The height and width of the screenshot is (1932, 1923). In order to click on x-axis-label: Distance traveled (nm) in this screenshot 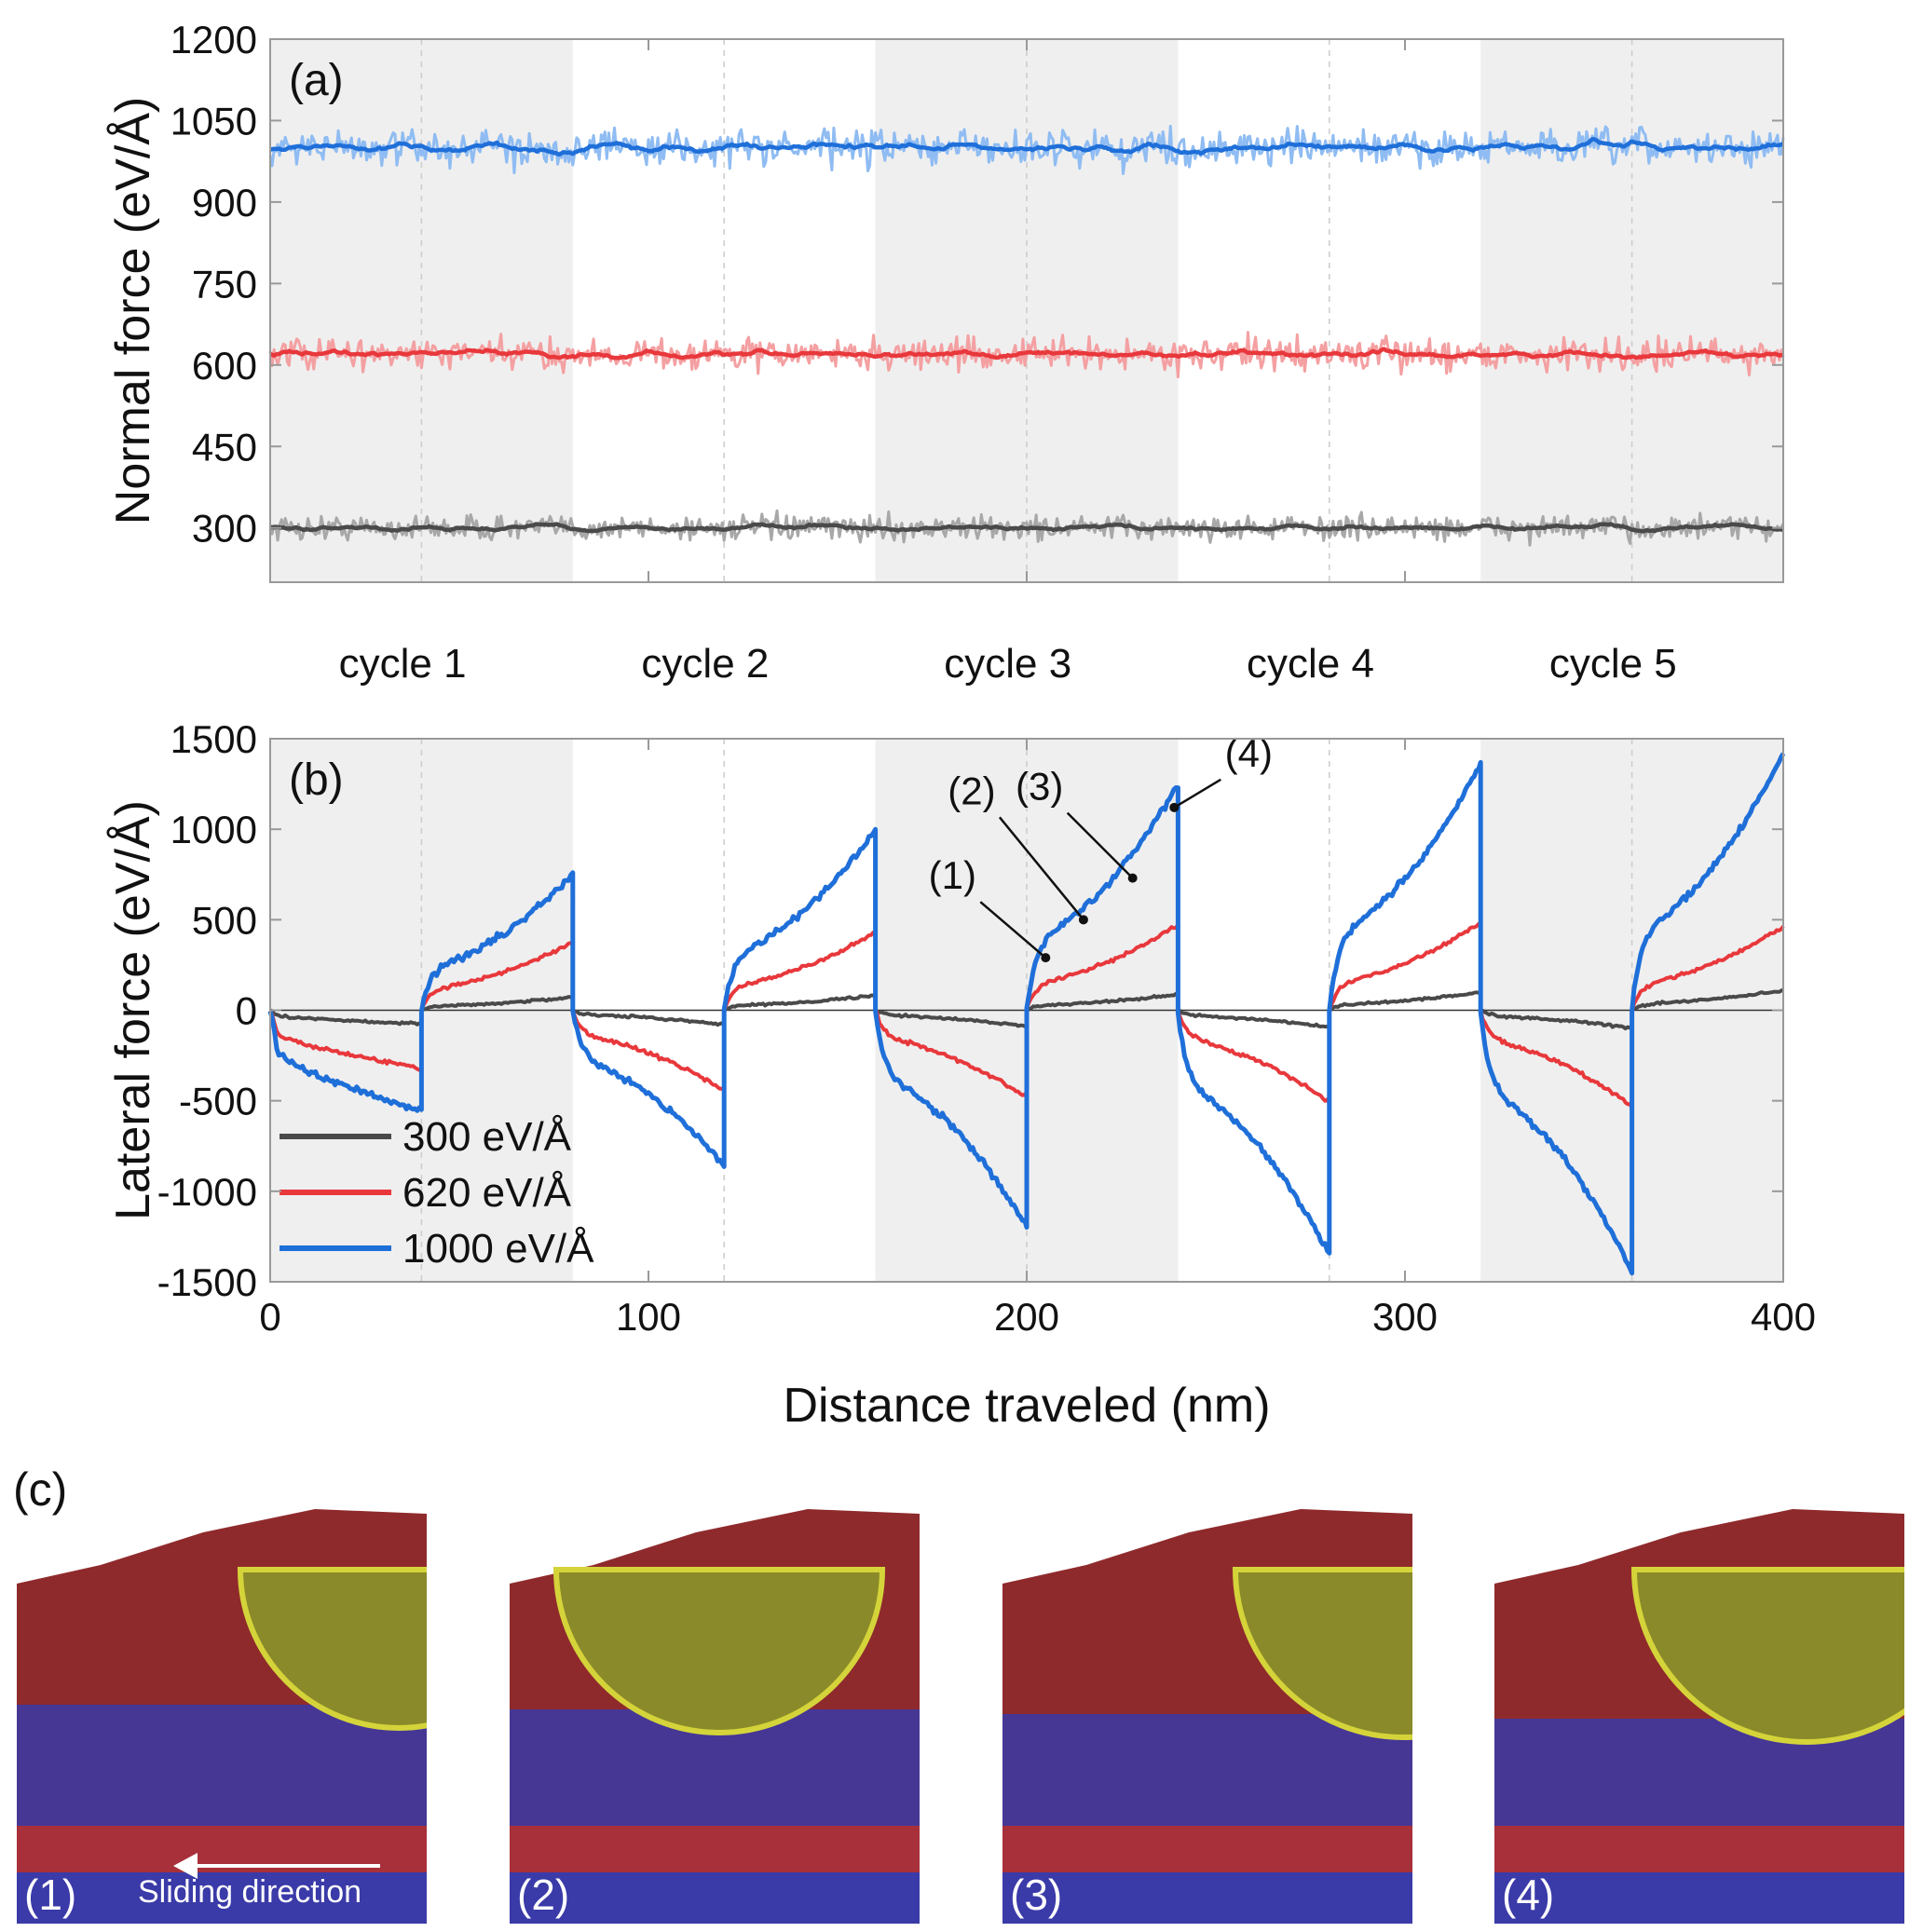, I will do `click(1026, 1406)`.